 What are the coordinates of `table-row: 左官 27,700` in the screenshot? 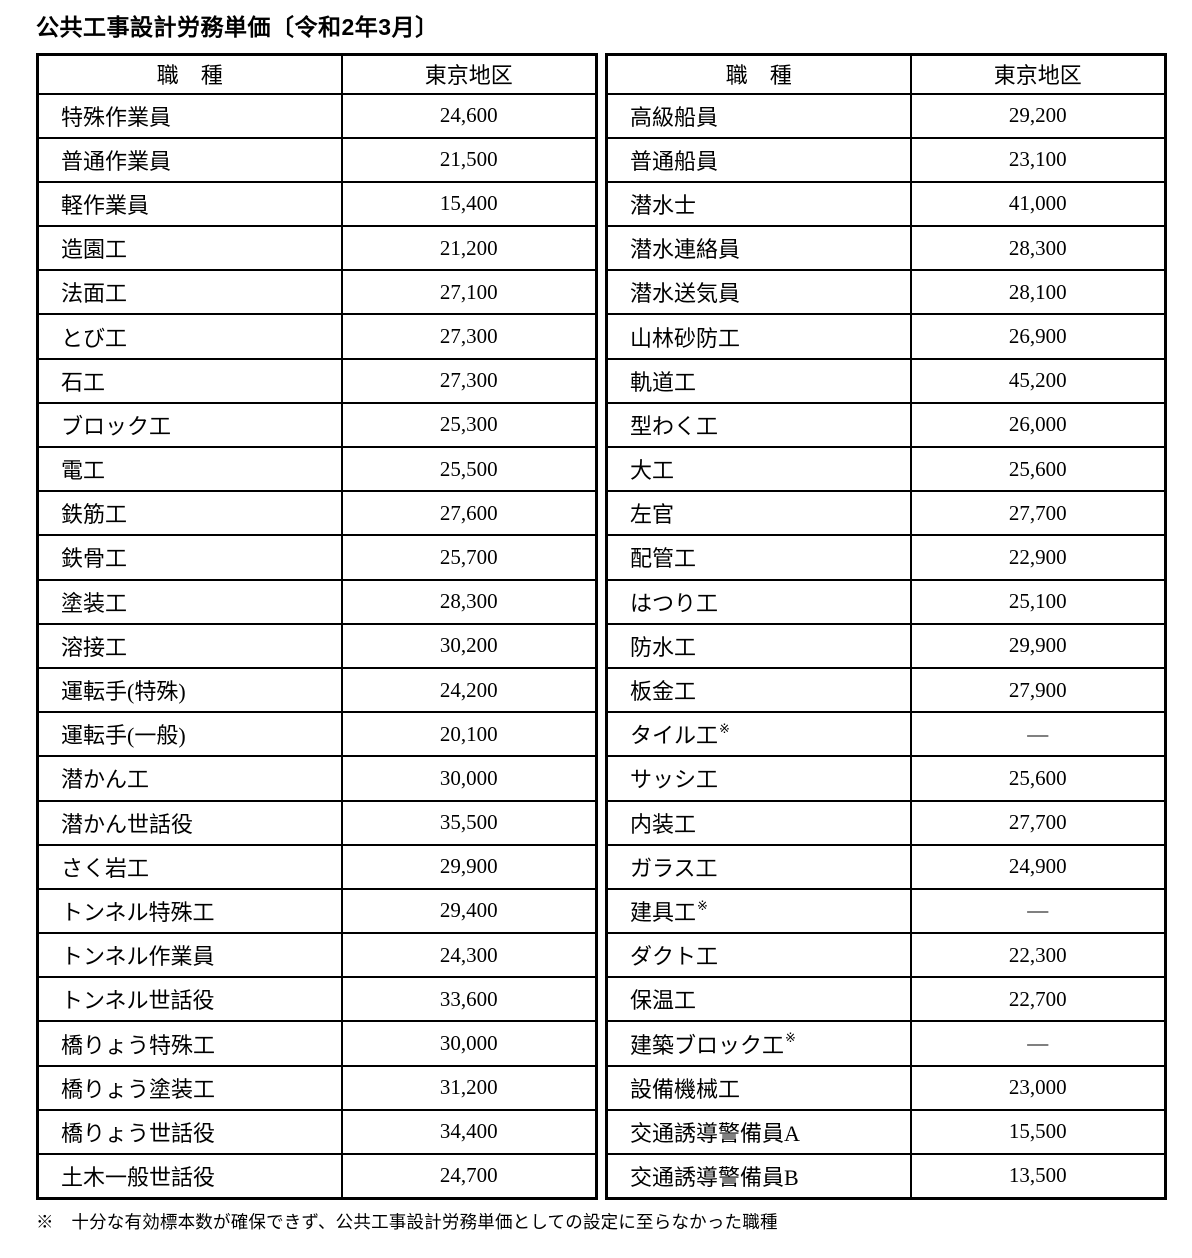 It's located at (886, 513).